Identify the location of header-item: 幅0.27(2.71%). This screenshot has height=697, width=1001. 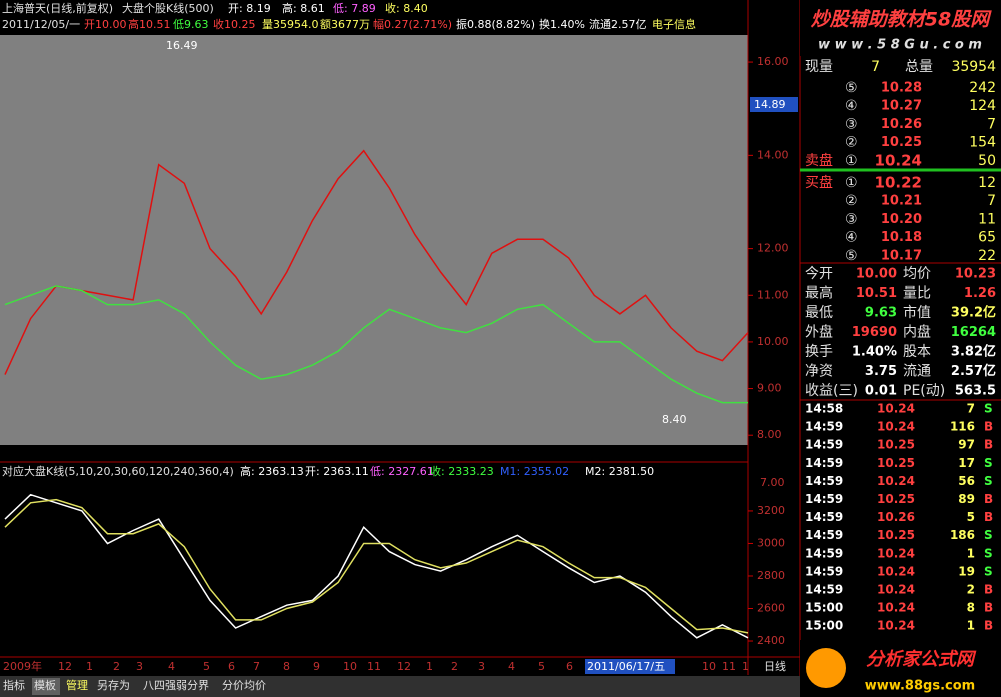
(412, 24).